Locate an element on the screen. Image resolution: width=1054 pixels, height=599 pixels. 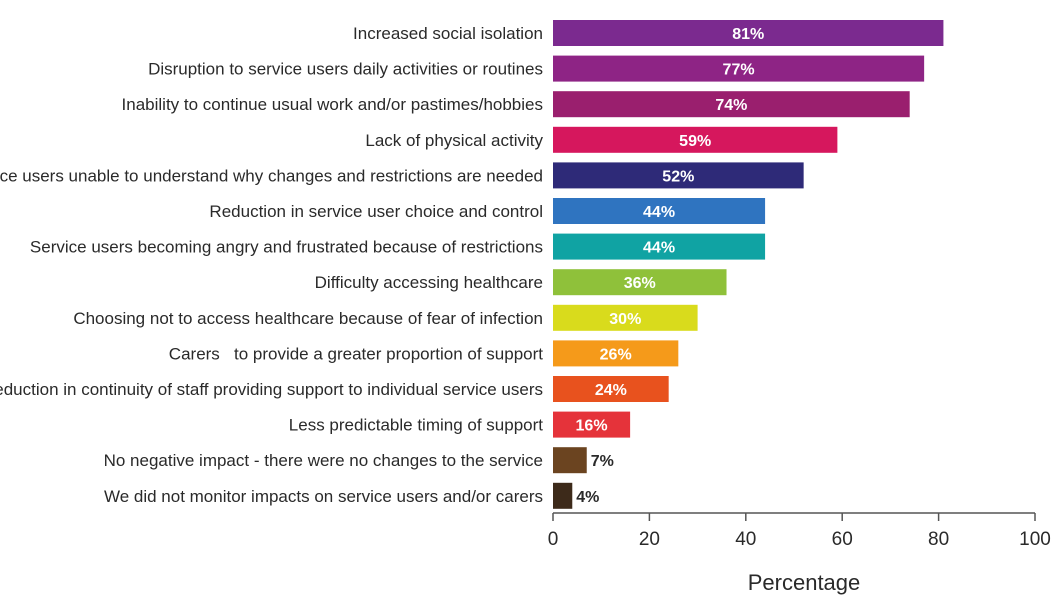
x-tick-label: 20 is located at coordinates (649, 539).